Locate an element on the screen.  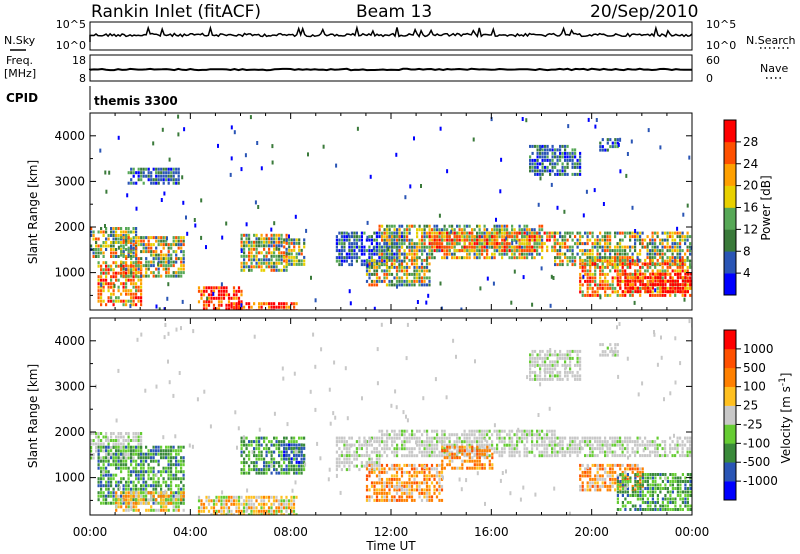
cpid-label: CPID is located at coordinates (22, 98).